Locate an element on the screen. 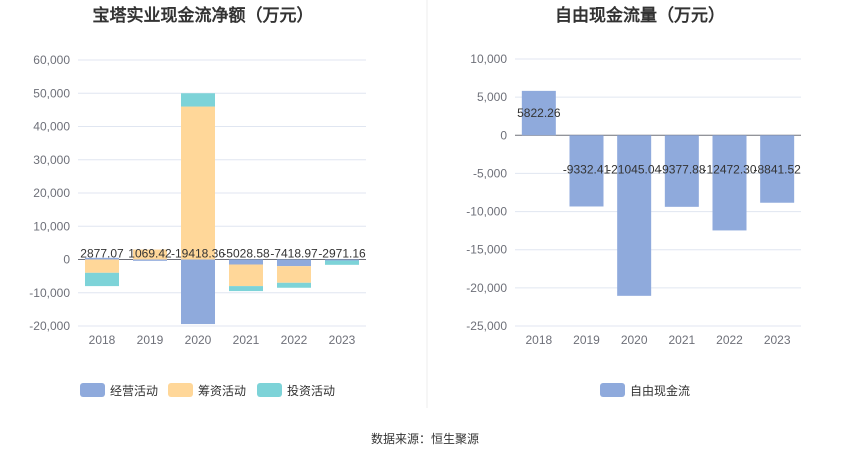 The width and height of the screenshot is (850, 459). legend-label-operating: 经营活动 is located at coordinates (134, 391).